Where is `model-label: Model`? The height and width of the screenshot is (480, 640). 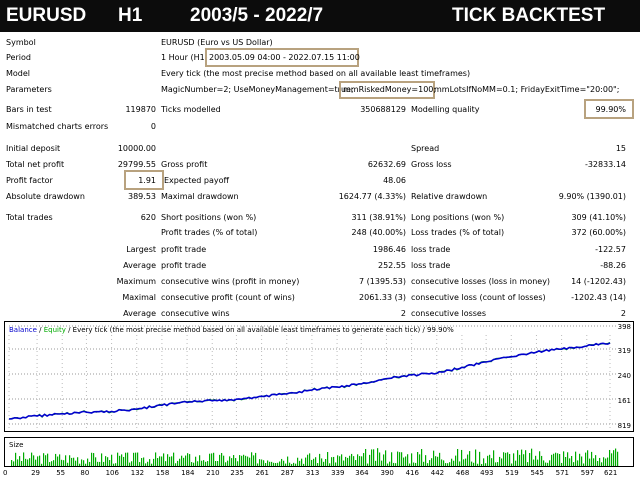
model-label: Model is located at coordinates (18, 73).